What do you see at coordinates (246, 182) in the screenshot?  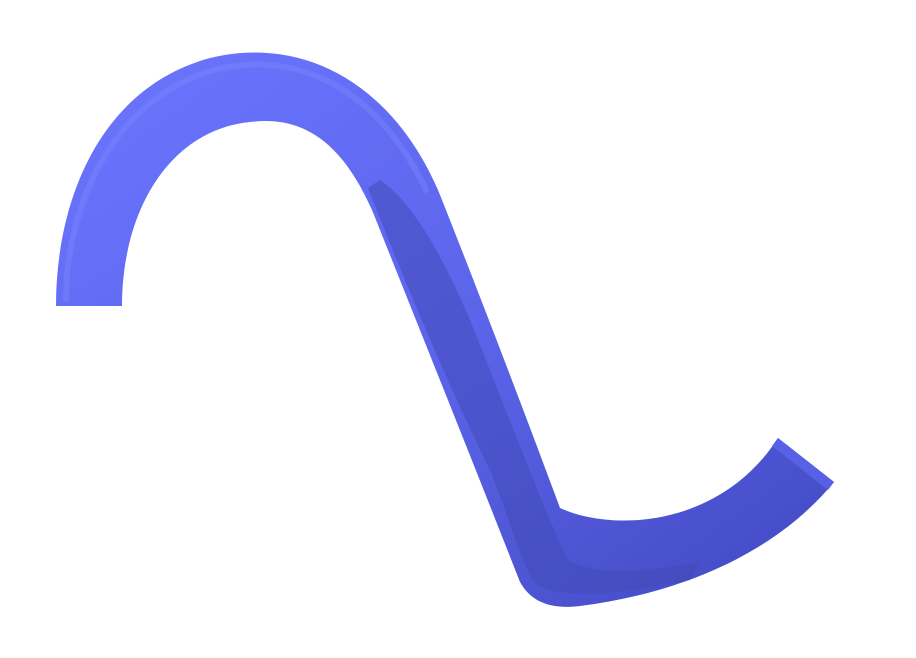 I see `tube-highlight` at bounding box center [246, 182].